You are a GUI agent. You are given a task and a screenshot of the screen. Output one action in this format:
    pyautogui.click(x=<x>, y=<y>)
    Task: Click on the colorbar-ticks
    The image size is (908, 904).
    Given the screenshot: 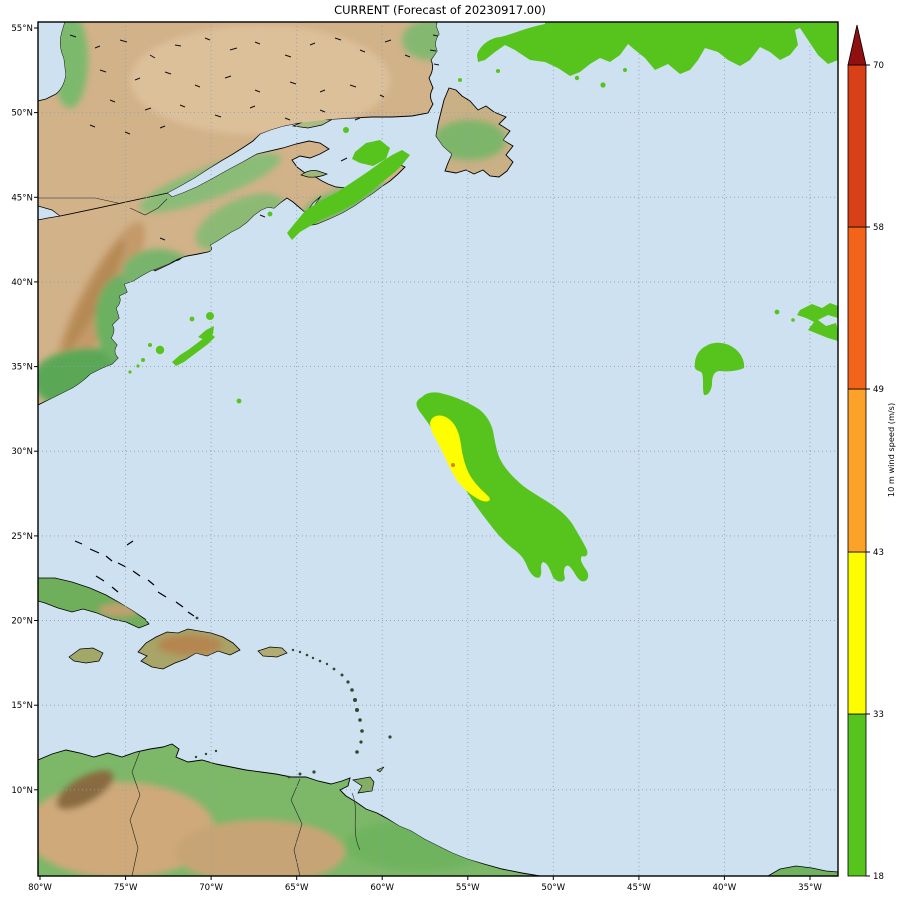 What is the action you would take?
    pyautogui.click(x=868, y=470)
    